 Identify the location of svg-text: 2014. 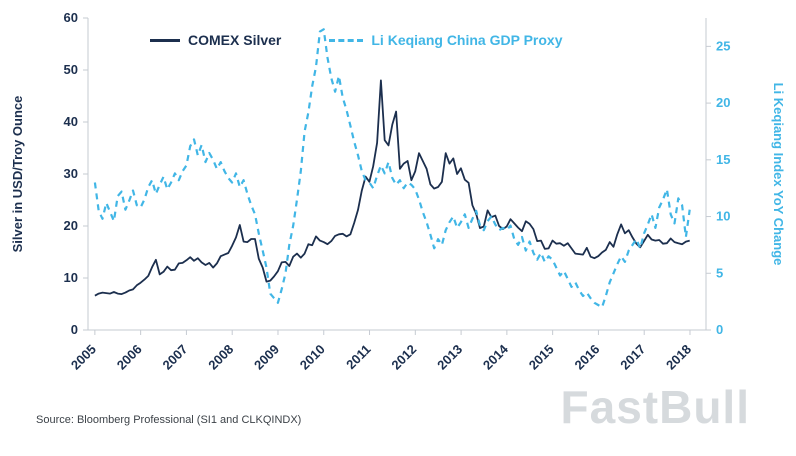
(496, 357).